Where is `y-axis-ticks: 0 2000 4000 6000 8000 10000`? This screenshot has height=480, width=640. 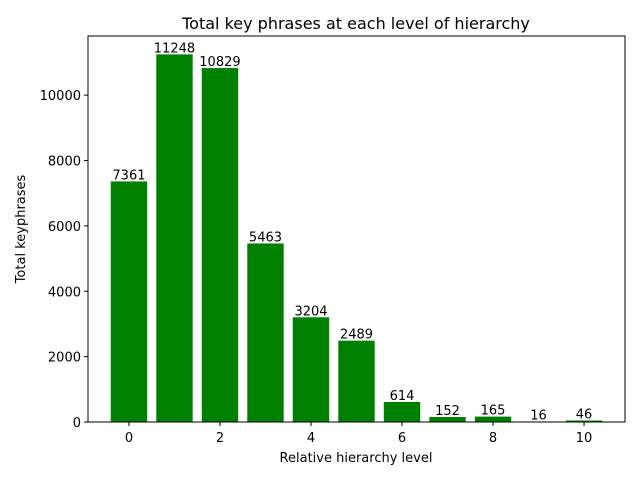
y-axis-ticks: 0 2000 4000 6000 8000 10000 is located at coordinates (64, 260).